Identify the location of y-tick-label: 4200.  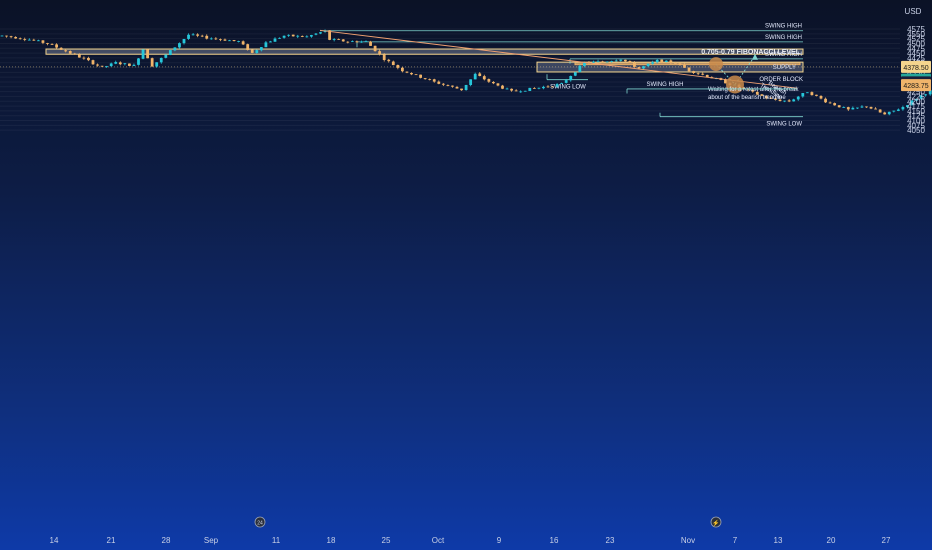
(916, 101).